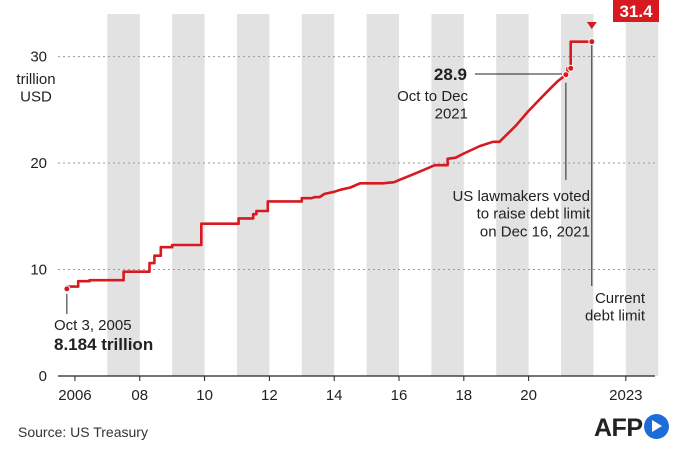 The height and width of the screenshot is (451, 680). What do you see at coordinates (103, 344) in the screenshot?
I see `start-value-label: 8.184 trillion` at bounding box center [103, 344].